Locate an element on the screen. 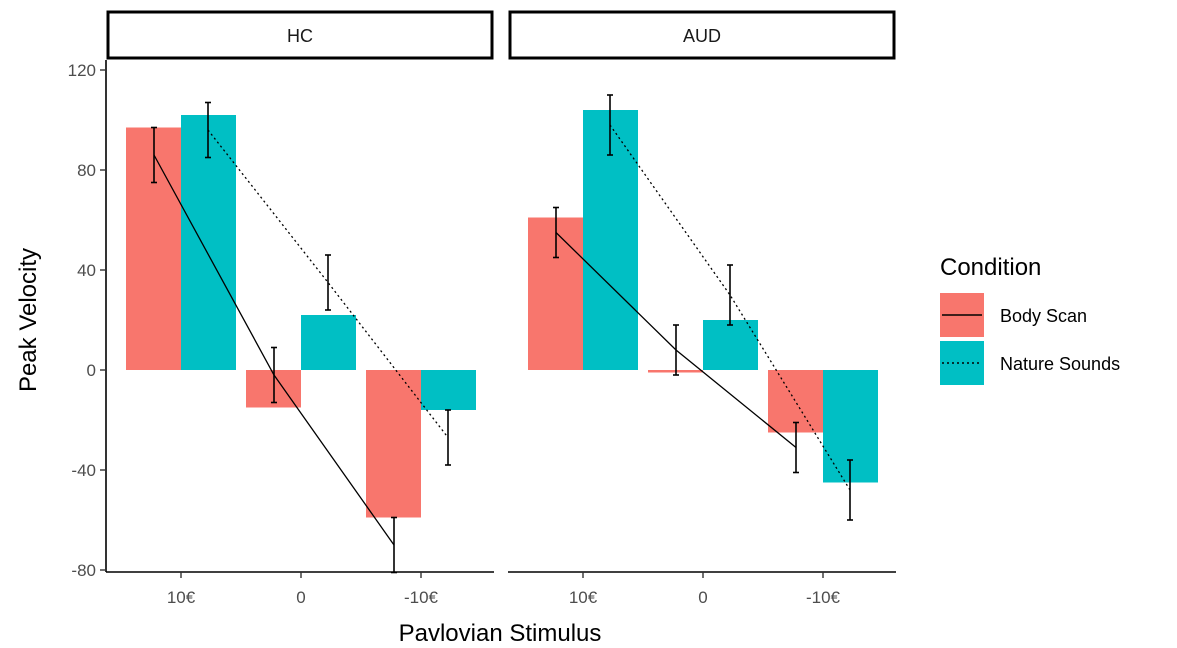 The height and width of the screenshot is (648, 1177). y-tick-label: 0 is located at coordinates (91, 370).